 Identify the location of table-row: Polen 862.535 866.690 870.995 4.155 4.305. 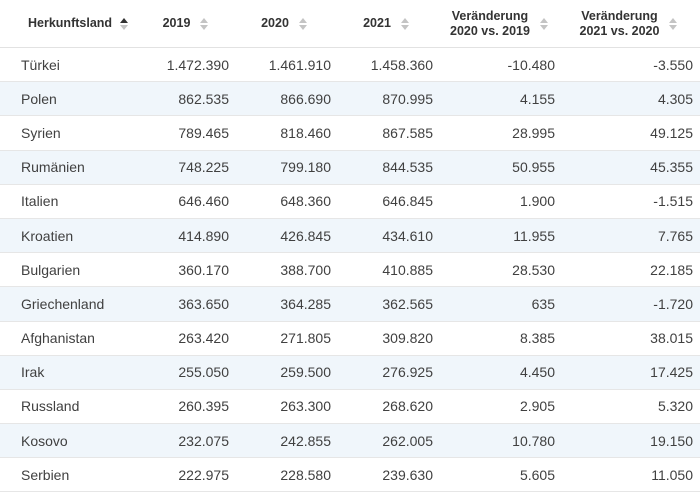
(350, 99).